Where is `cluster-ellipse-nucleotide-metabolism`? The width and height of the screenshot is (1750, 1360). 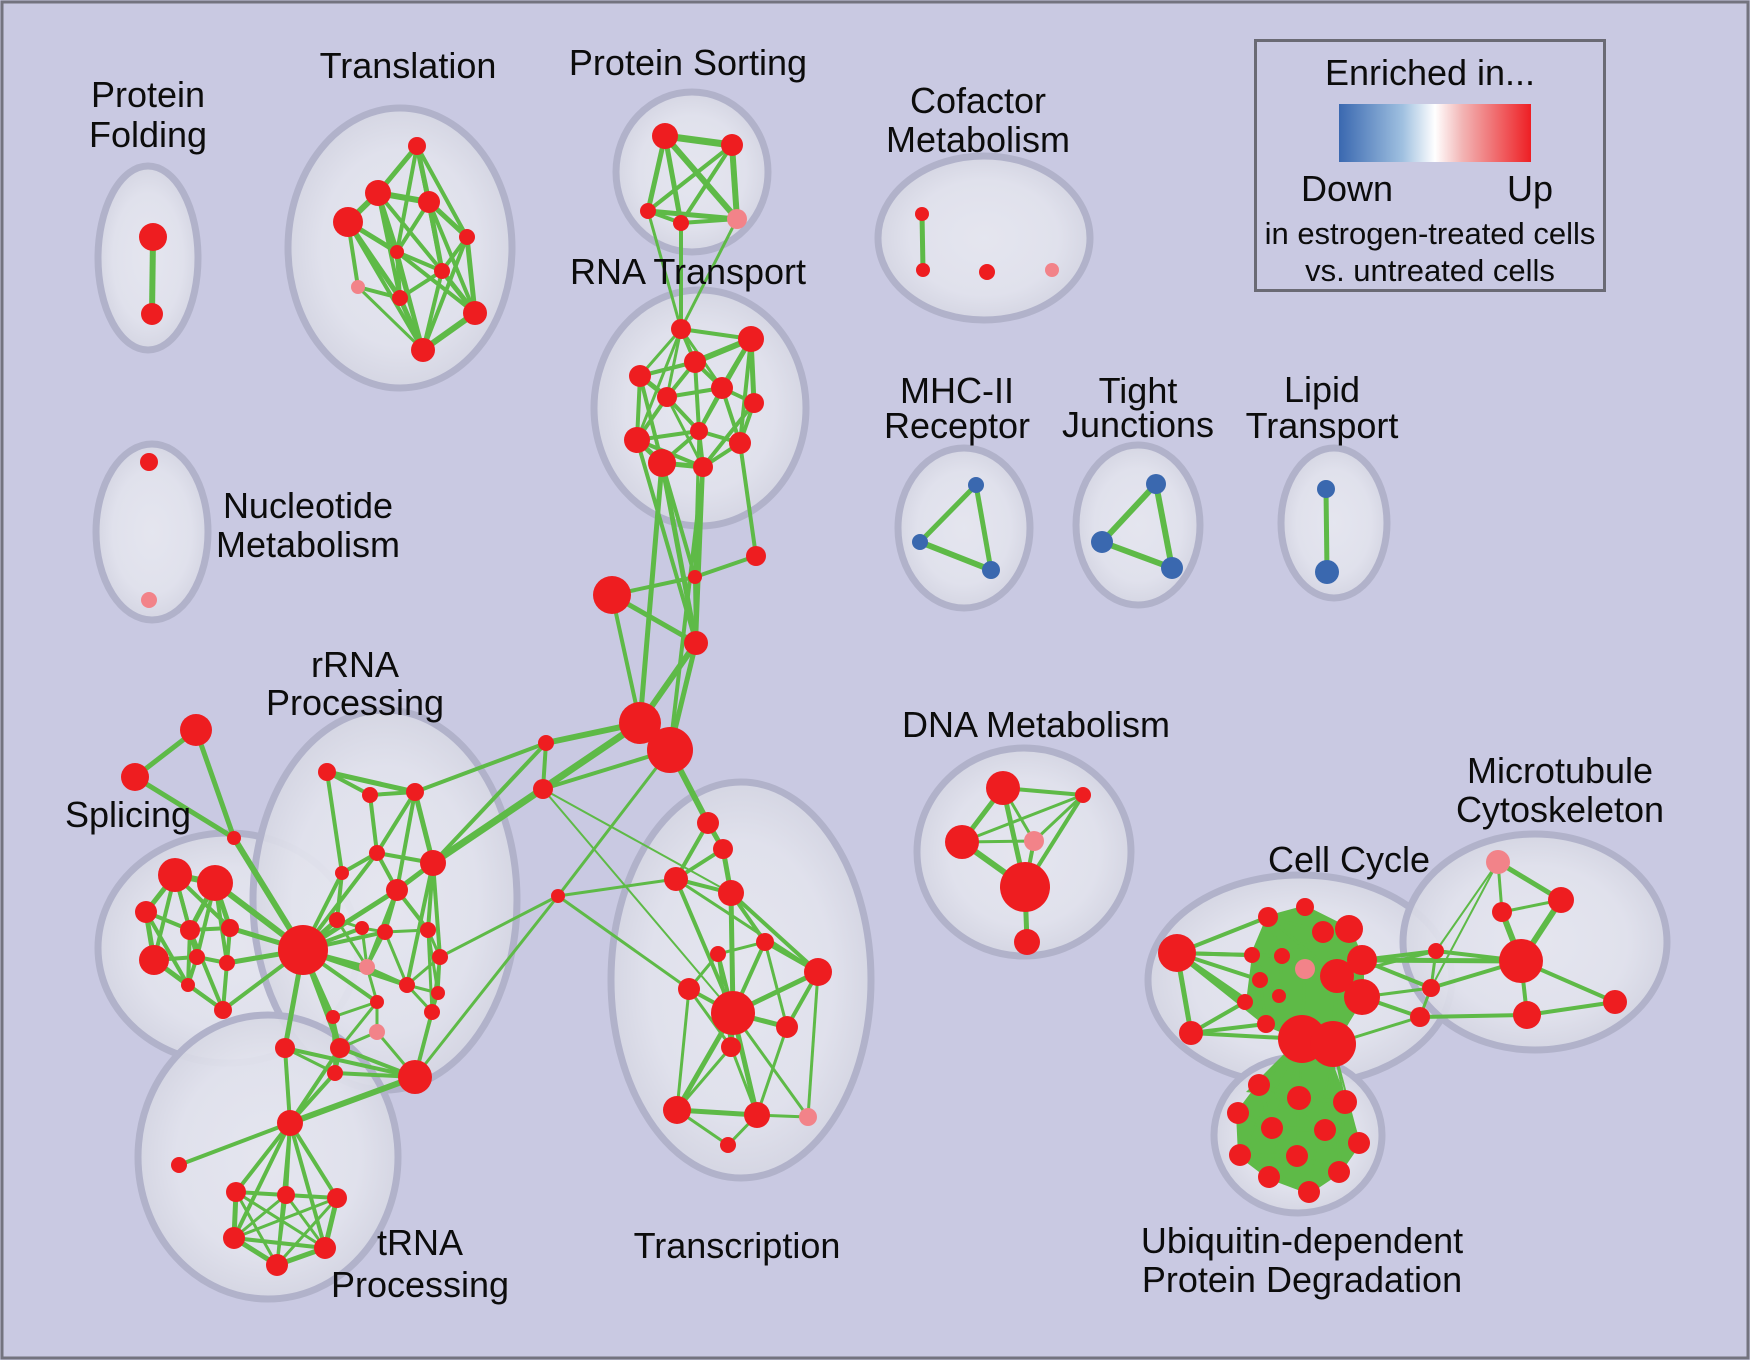
cluster-ellipse-nucleotide-metabolism is located at coordinates (152, 532).